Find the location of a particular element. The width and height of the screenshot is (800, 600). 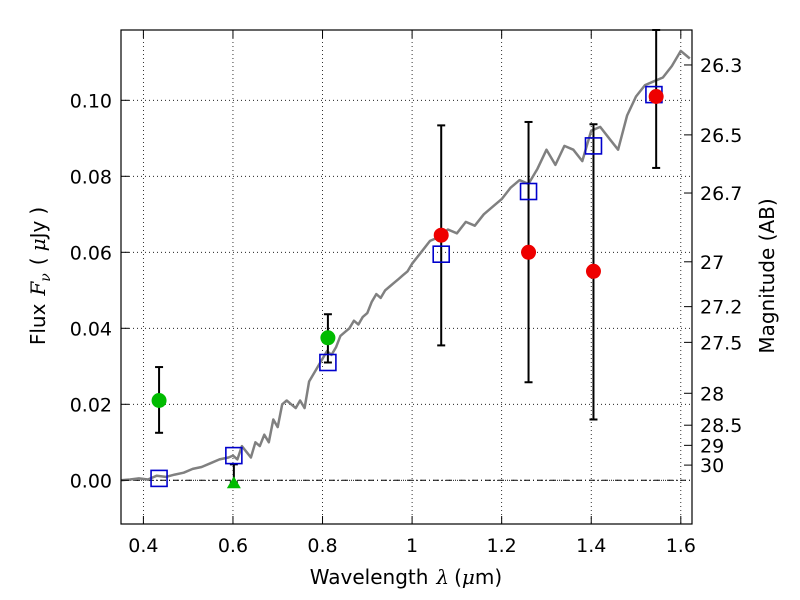

y2-tick-label: 26.5 is located at coordinates (721, 136).